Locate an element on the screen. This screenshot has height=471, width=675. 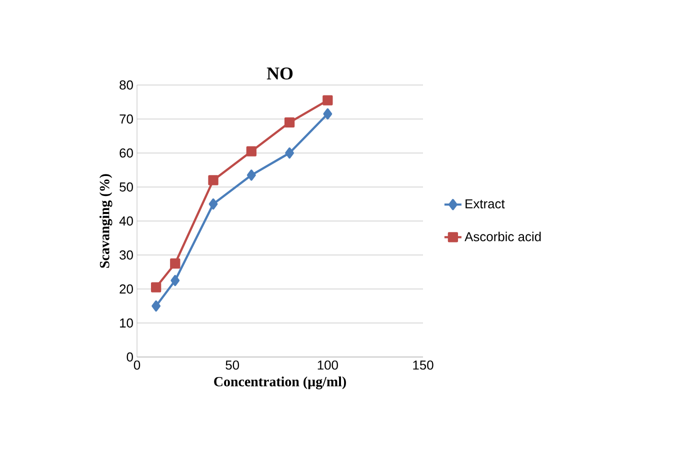
y-tick-label: 50 is located at coordinates (126, 187).